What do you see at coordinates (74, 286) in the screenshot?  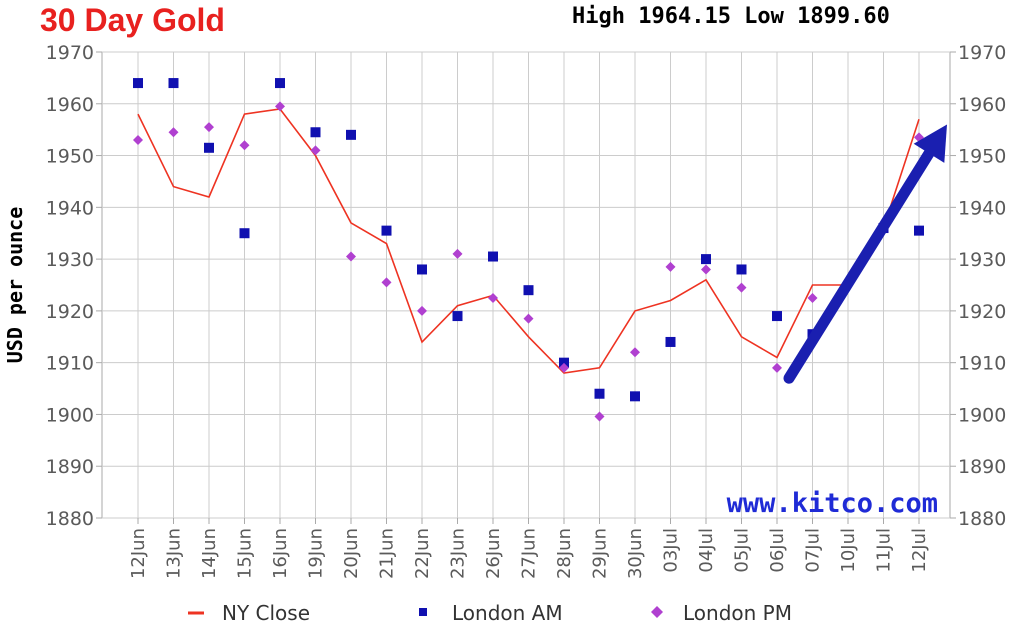 I see `y-axis-left: 1880 1890 1900 1910 1920 1930 1940 1950 1960 1970` at bounding box center [74, 286].